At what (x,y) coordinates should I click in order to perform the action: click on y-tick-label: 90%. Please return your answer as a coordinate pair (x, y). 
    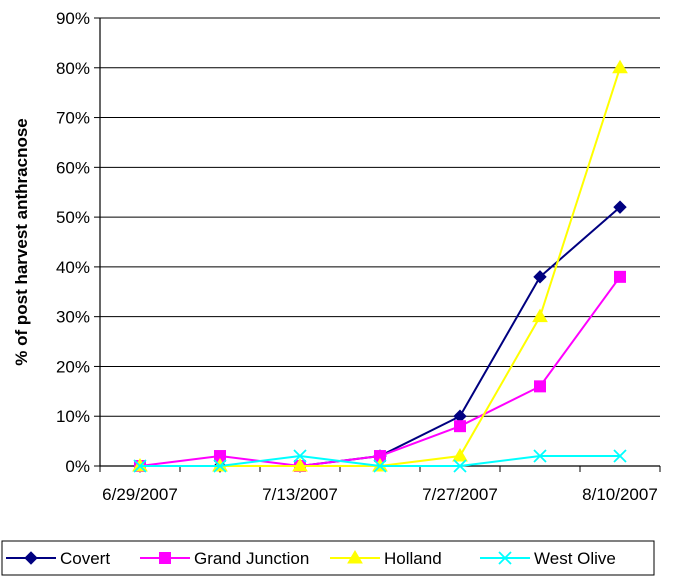
    Looking at the image, I should click on (73, 18).